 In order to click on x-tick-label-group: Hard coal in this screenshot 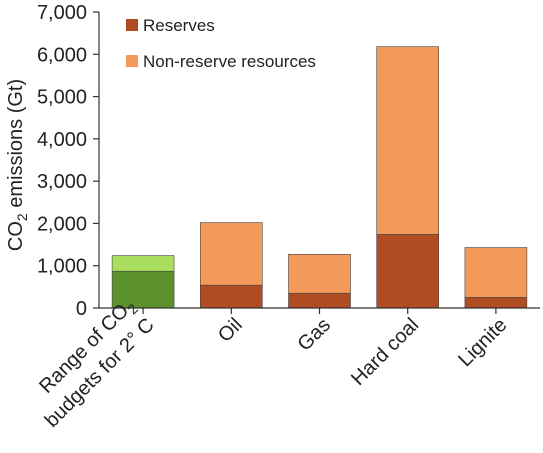, I will do `click(385, 352)`.